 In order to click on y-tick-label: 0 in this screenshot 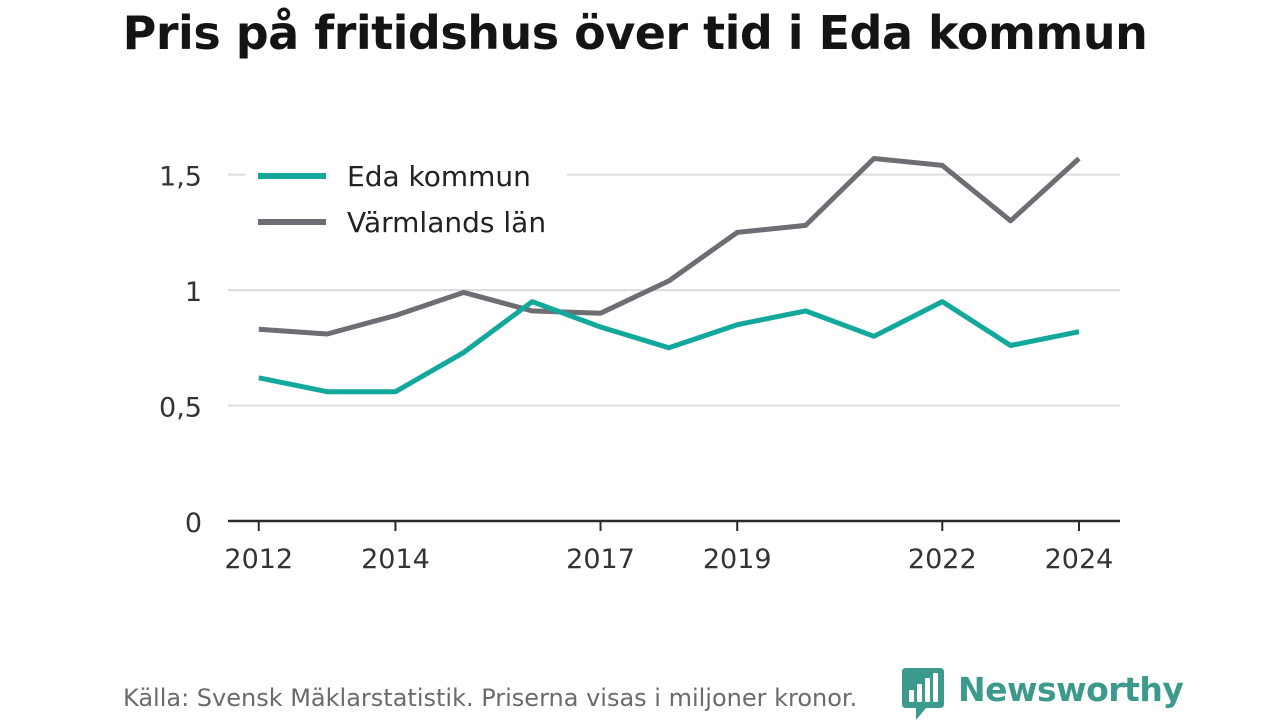, I will do `click(193, 523)`.